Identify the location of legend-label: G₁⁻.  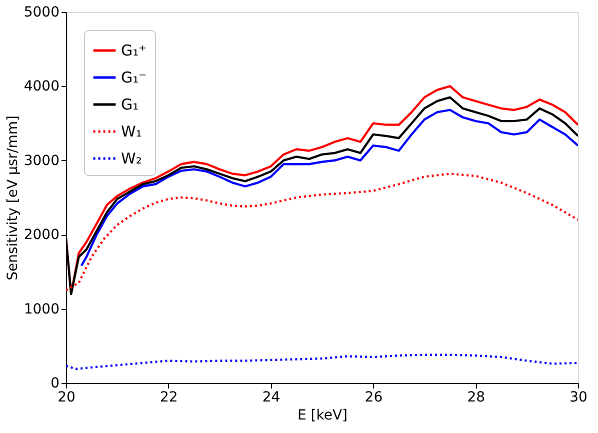
(134, 77).